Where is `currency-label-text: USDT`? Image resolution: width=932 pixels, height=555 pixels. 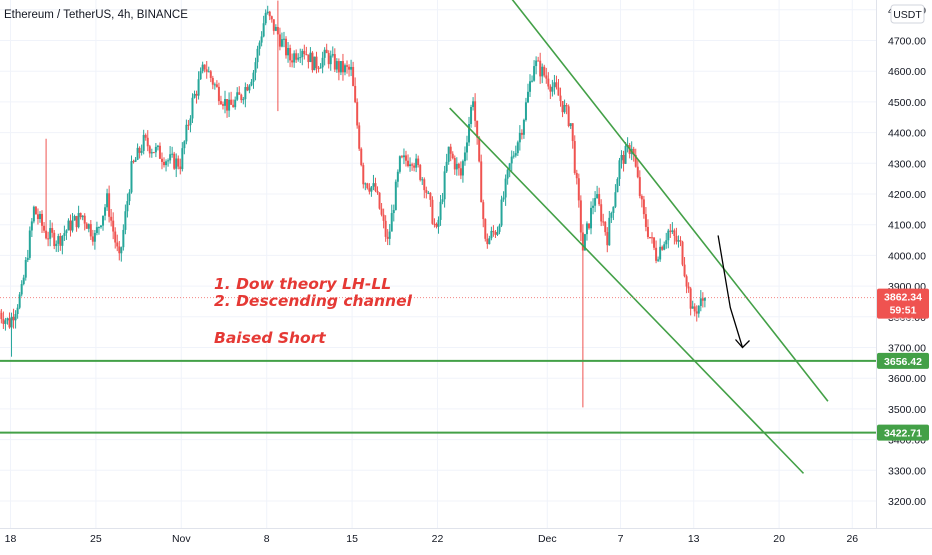
currency-label-text: USDT is located at coordinates (907, 15).